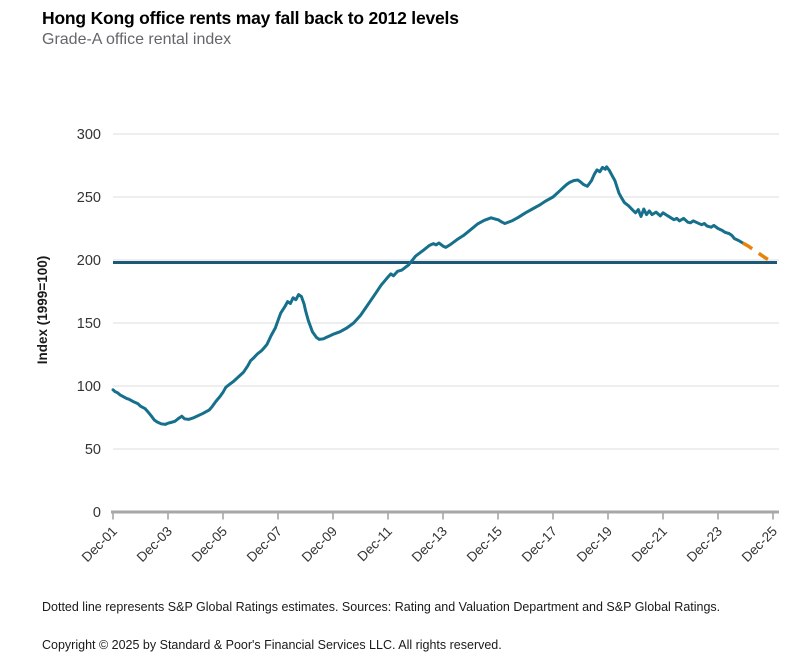 The image size is (800, 668). I want to click on x-tick-label: Dec-07, so click(264, 544).